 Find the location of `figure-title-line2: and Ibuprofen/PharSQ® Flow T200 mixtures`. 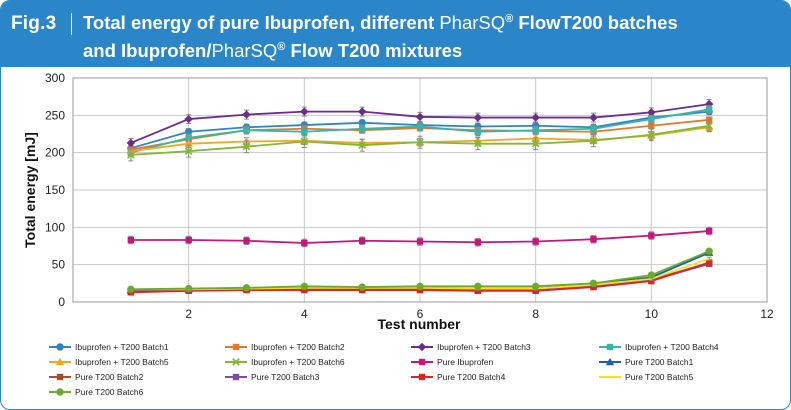

figure-title-line2: and Ibuprofen/PharSQ® Flow T200 mixtures is located at coordinates (272, 51).